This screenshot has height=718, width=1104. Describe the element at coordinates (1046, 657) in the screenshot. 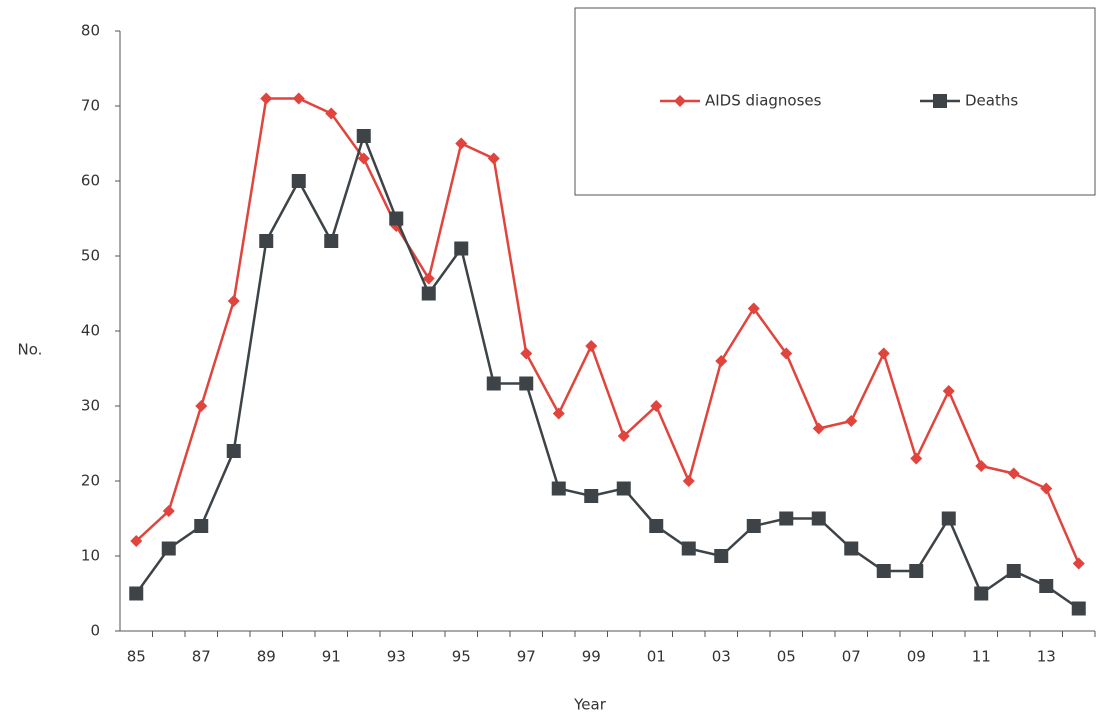

I see `x-tick-label: 13` at that location.